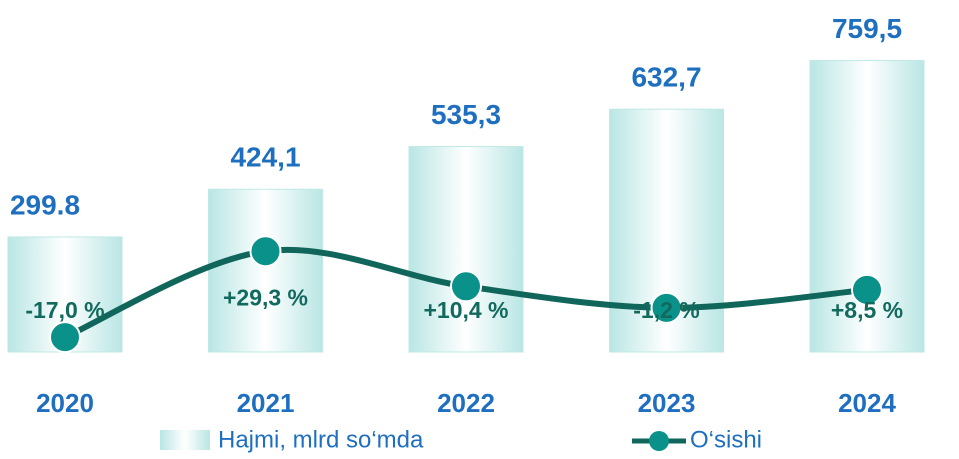 The image size is (959, 459). What do you see at coordinates (321, 439) in the screenshot?
I see `legend-label: Hajmi, mlrd so‘mda` at bounding box center [321, 439].